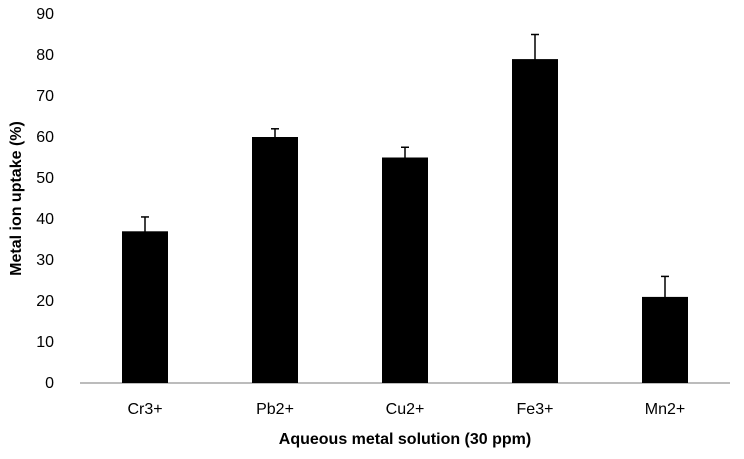 This screenshot has width=744, height=459. Describe the element at coordinates (535, 409) in the screenshot. I see `x-tick-label: Fe3+` at that location.